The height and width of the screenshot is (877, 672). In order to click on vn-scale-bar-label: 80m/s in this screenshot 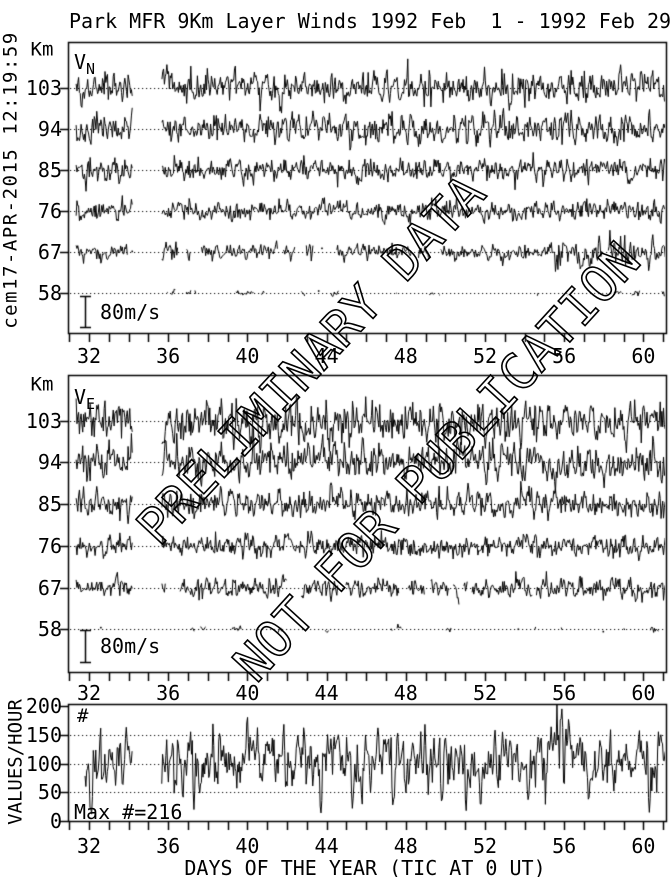, I will do `click(130, 312)`.